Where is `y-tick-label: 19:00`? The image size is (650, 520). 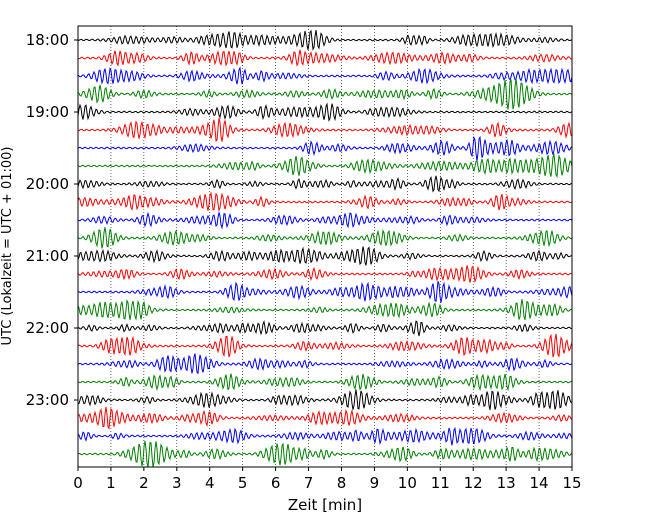
y-tick-label: 19:00 is located at coordinates (47, 112).